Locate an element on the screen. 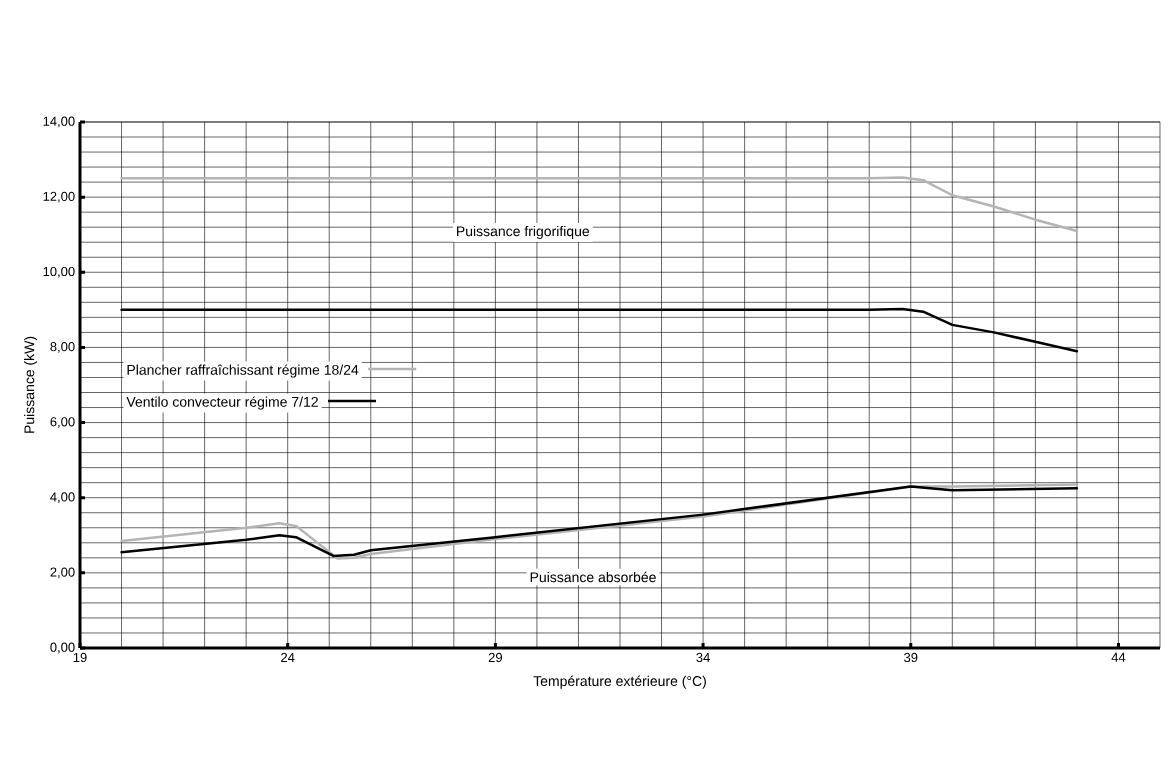  x-axis-title: Température extérieure (°C) is located at coordinates (619, 682).